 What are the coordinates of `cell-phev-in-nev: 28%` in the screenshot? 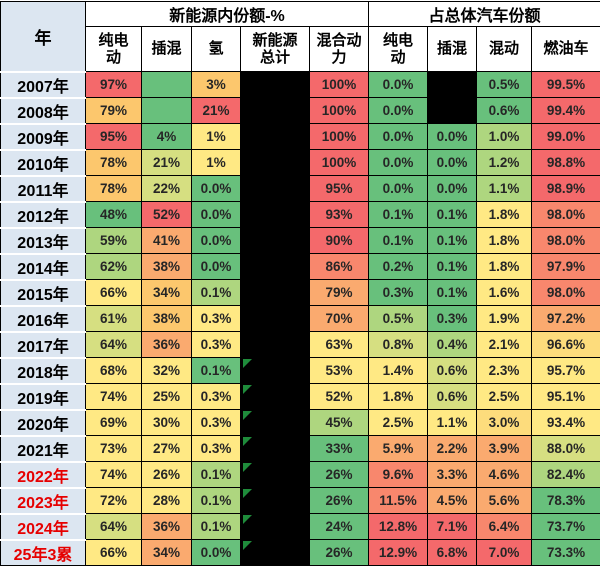 It's located at (167, 501).